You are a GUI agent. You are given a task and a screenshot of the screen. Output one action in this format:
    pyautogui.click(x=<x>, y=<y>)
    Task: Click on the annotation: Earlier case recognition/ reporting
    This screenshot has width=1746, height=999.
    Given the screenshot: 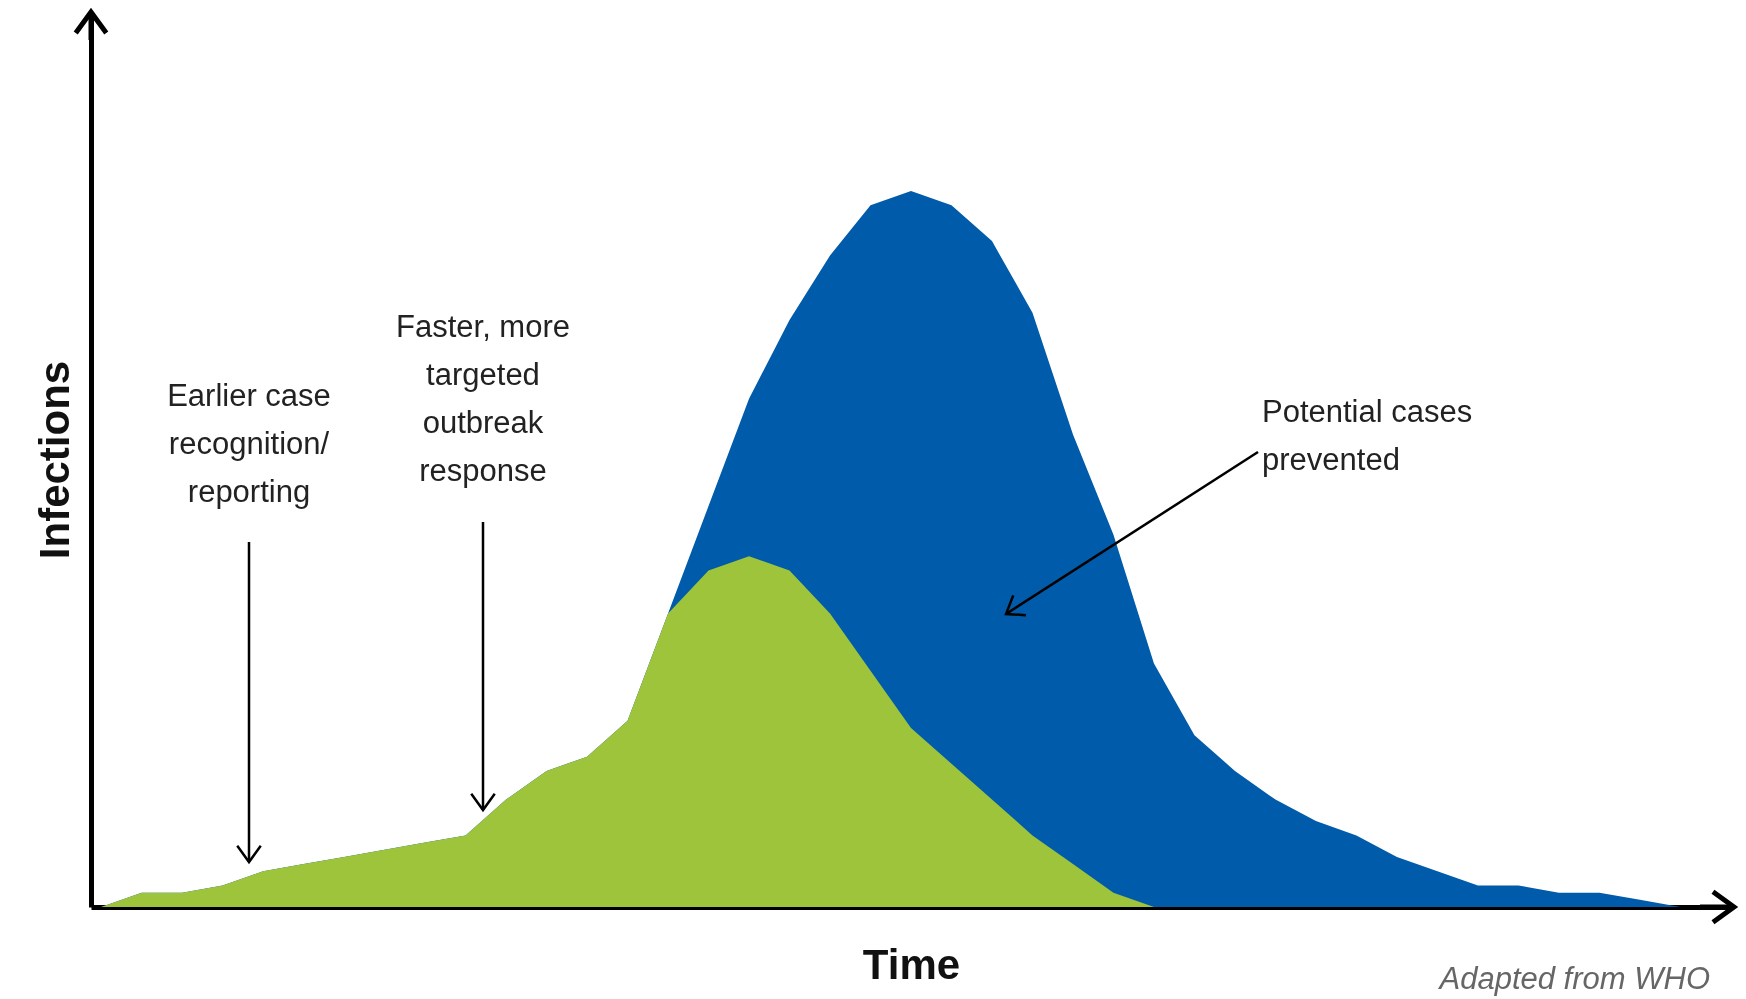 What is the action you would take?
    pyautogui.click(x=249, y=444)
    